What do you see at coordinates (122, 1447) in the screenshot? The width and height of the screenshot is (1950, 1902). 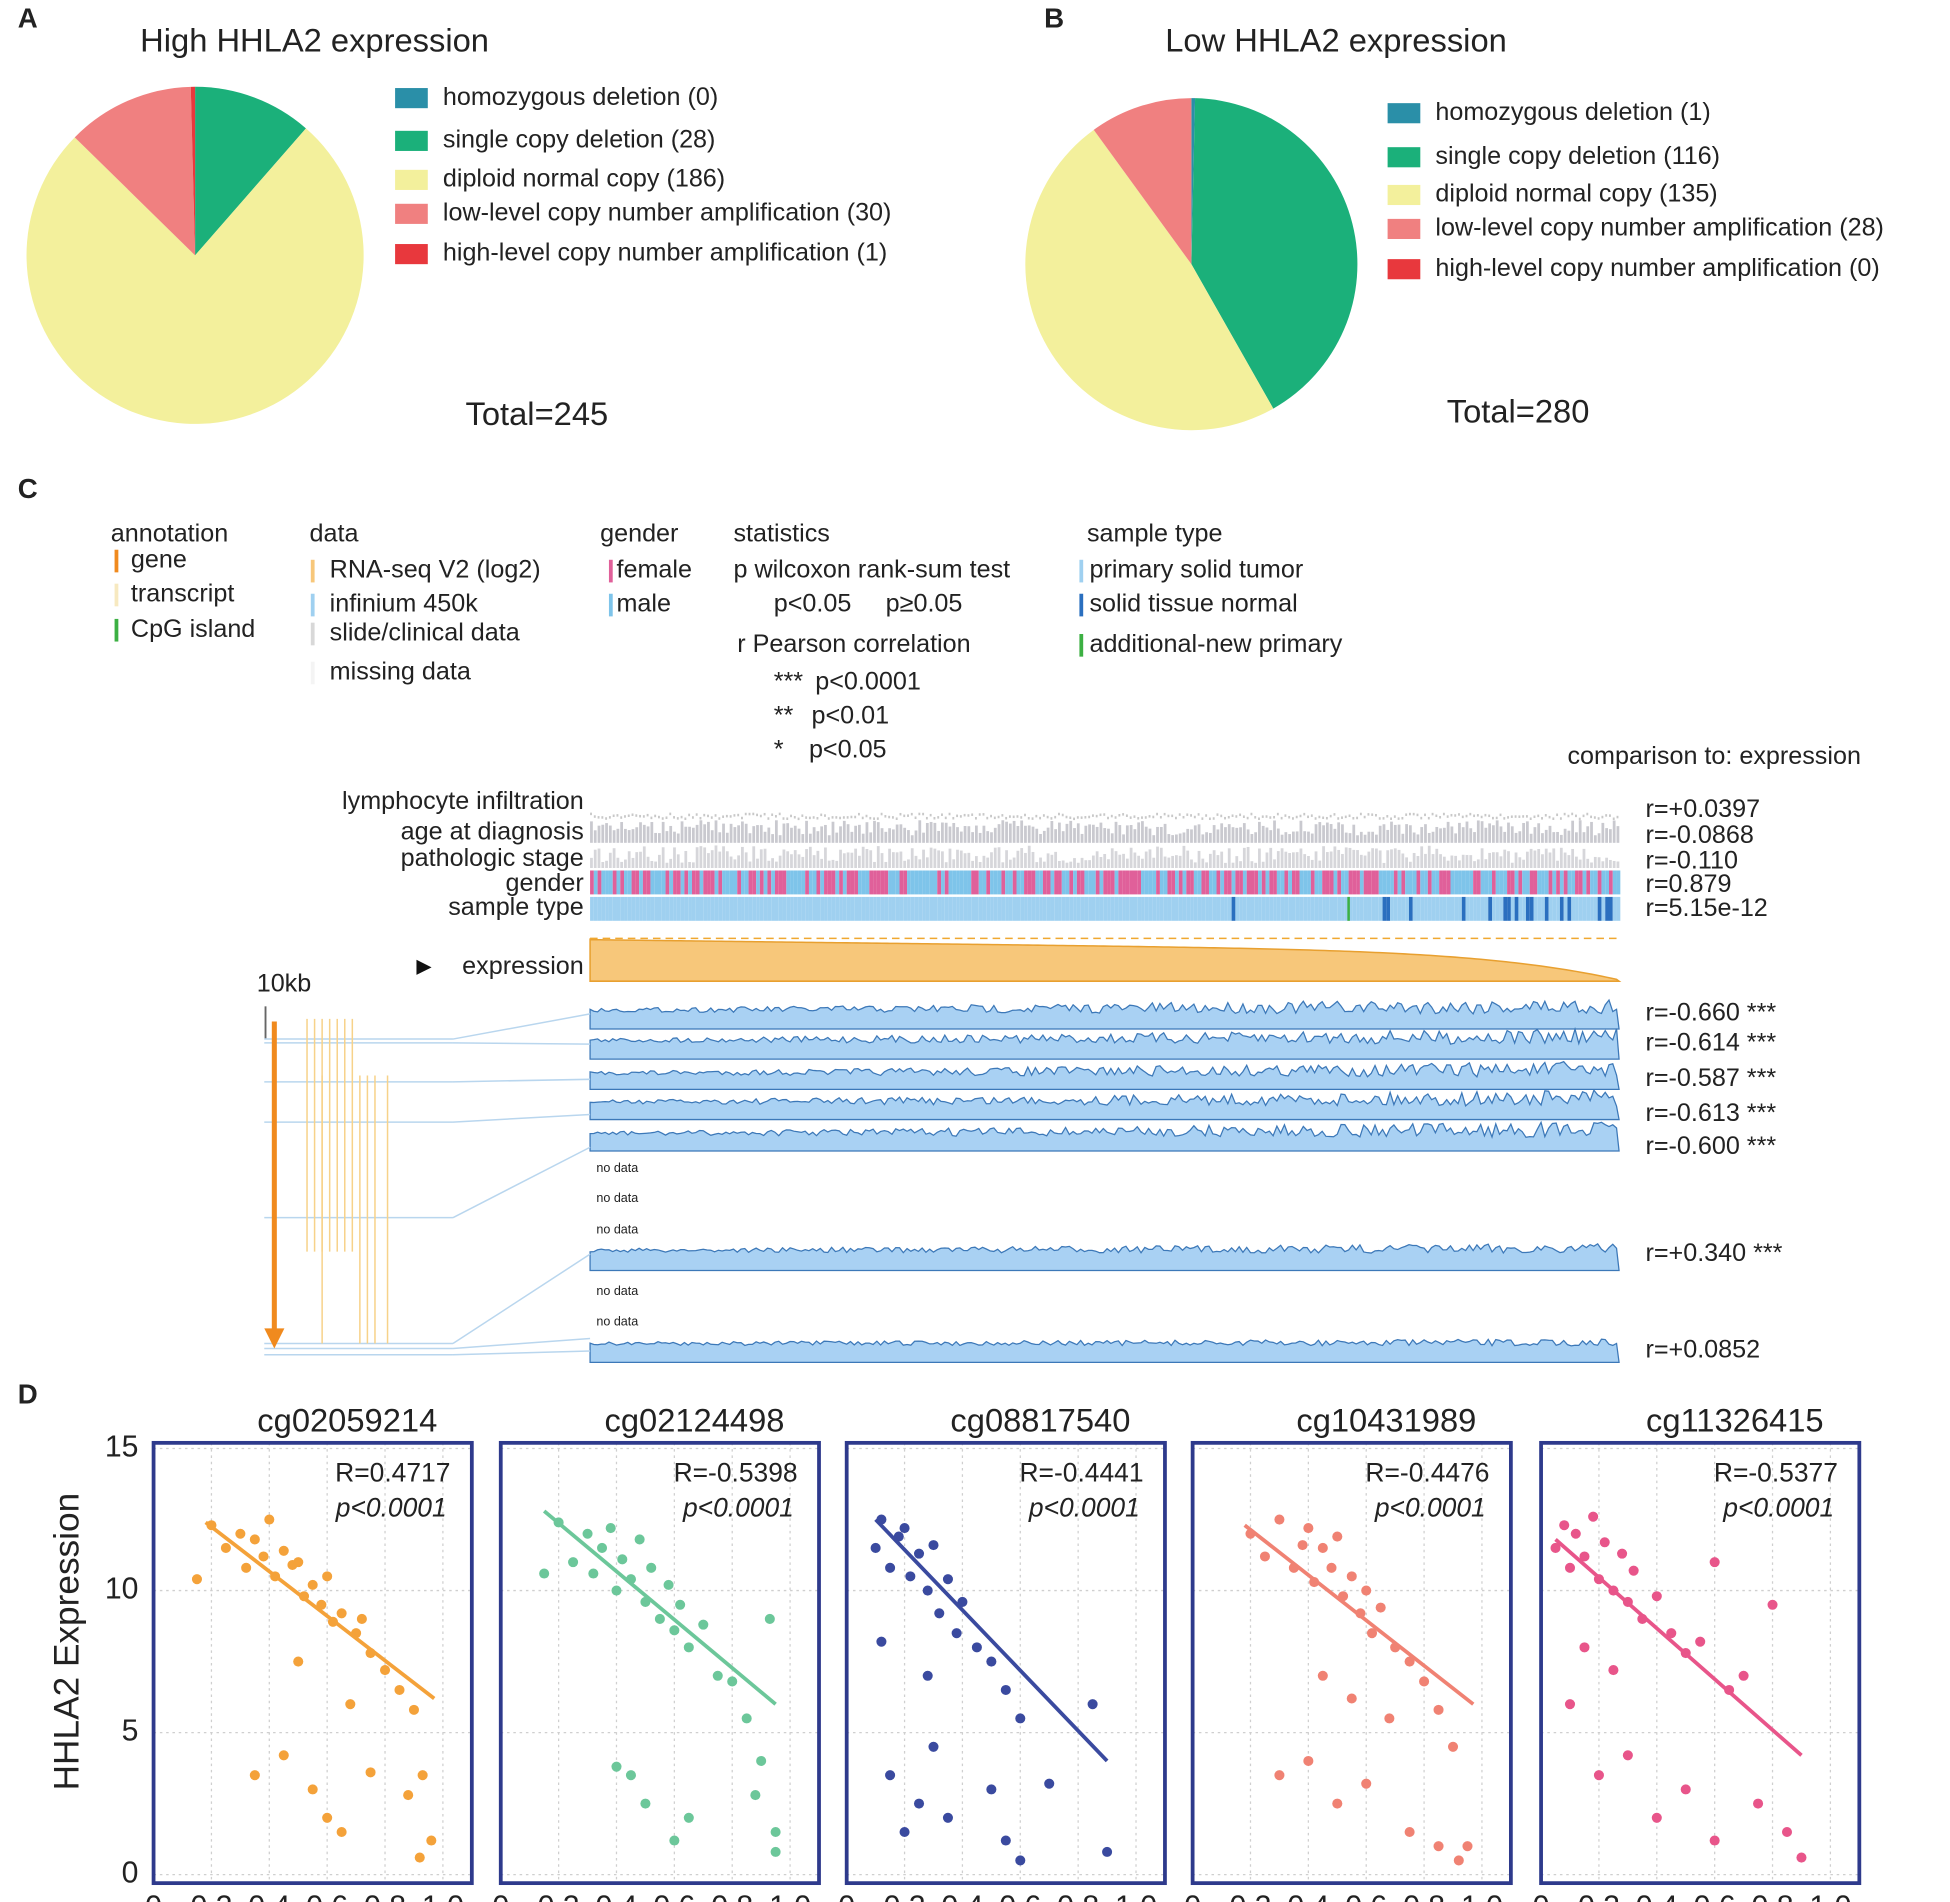 I see `y-tick-label: 15` at bounding box center [122, 1447].